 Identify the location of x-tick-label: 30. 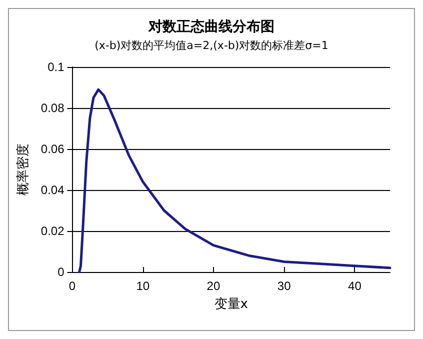
(284, 286).